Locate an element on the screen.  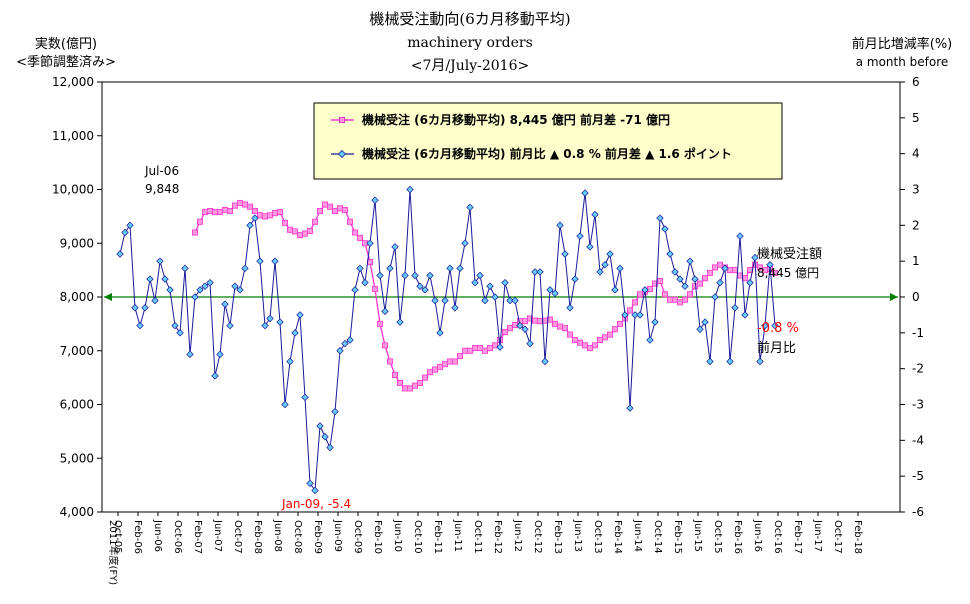
annotation-level-label: 機械受注額 is located at coordinates (789, 254).